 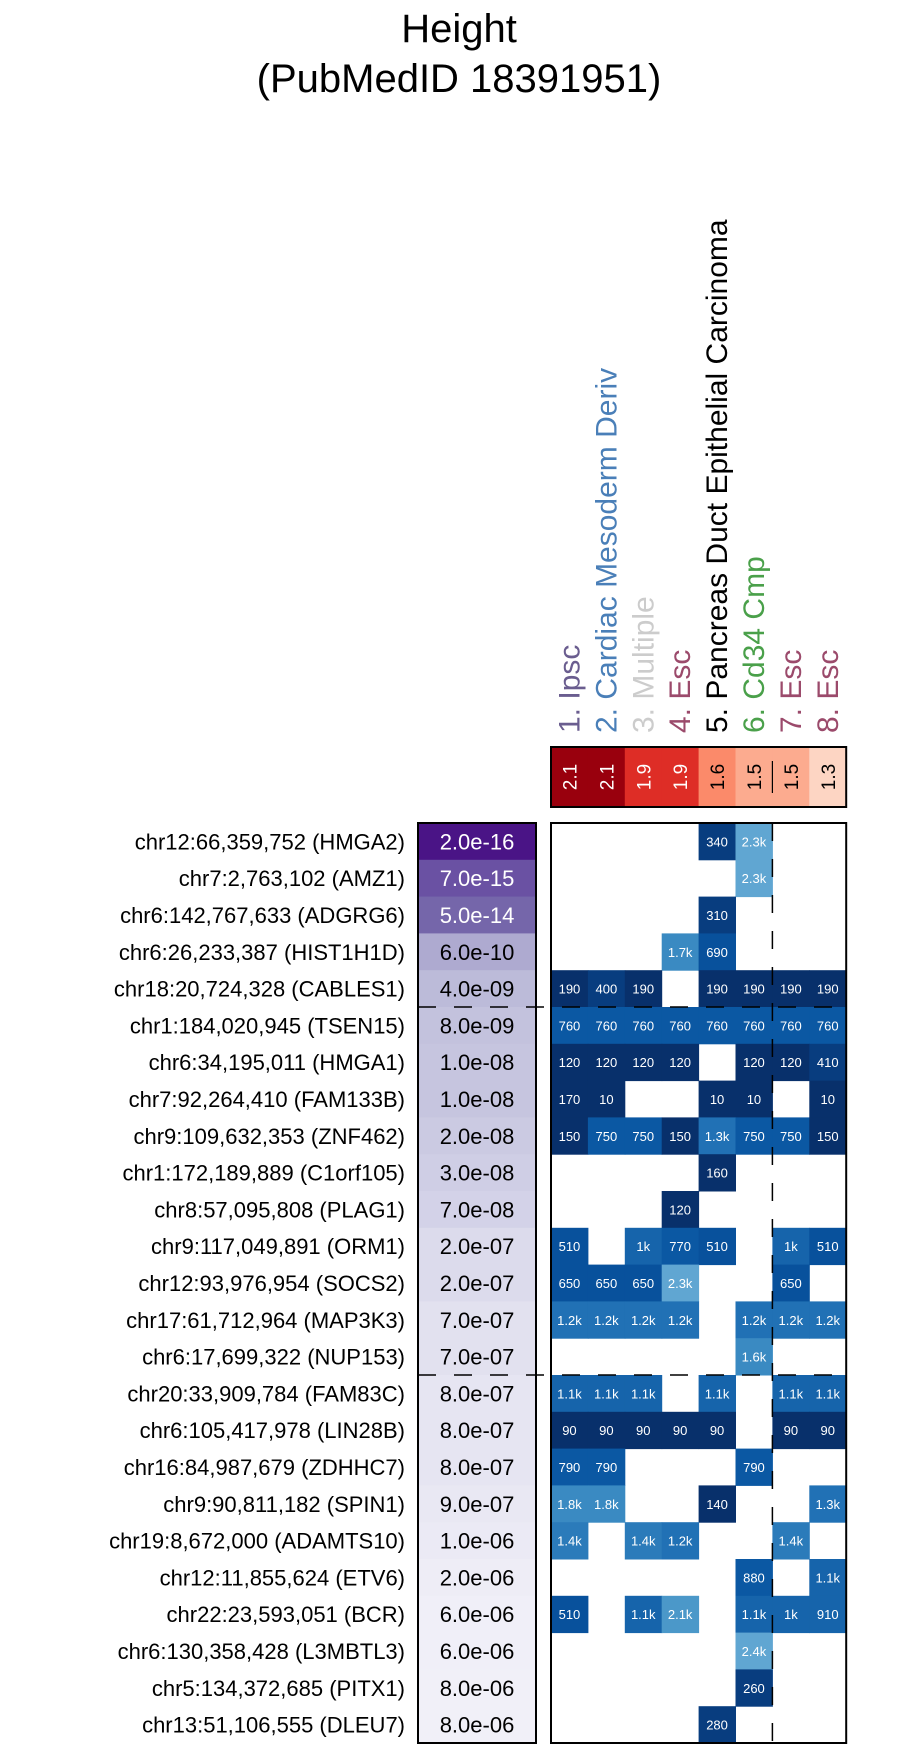 I want to click on chart-title: Height (PubMedID 18391951), so click(x=459, y=54).